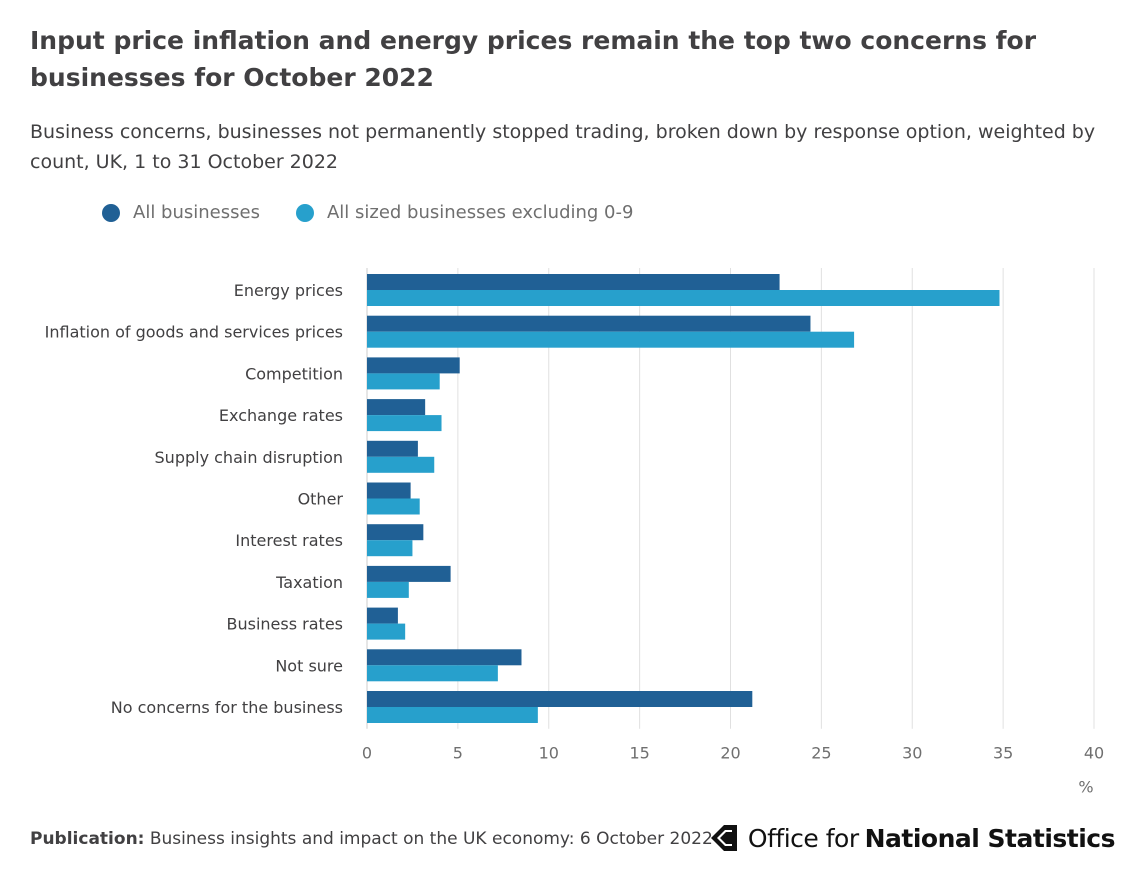 The height and width of the screenshot is (880, 1137). What do you see at coordinates (87, 839) in the screenshot?
I see `publication-label: Publication:` at bounding box center [87, 839].